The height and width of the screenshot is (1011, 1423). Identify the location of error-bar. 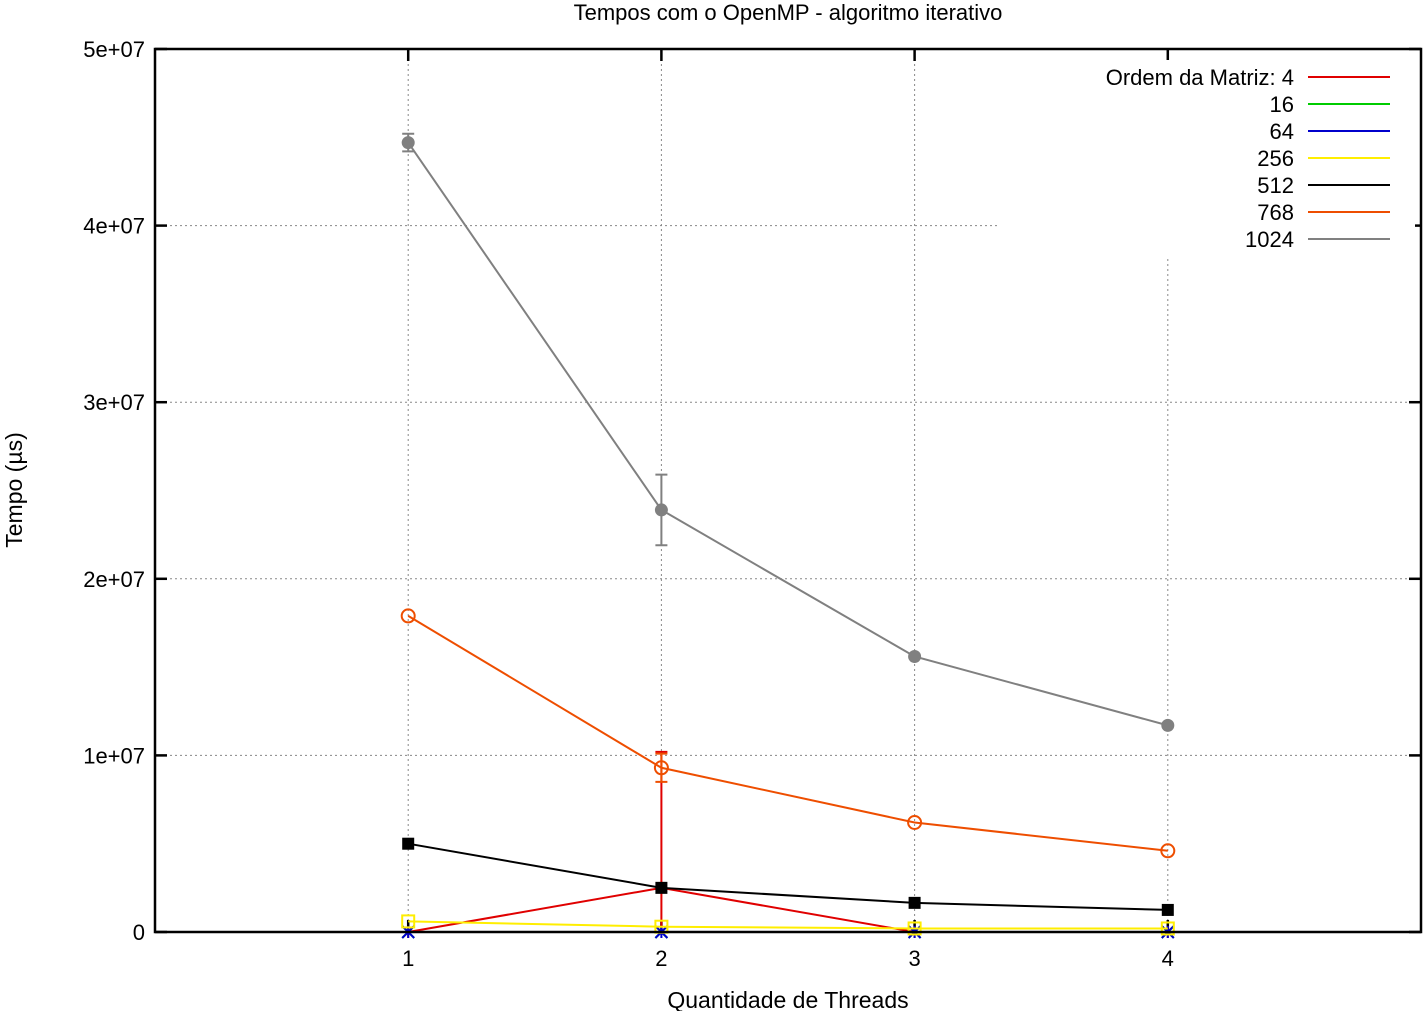
(661, 767).